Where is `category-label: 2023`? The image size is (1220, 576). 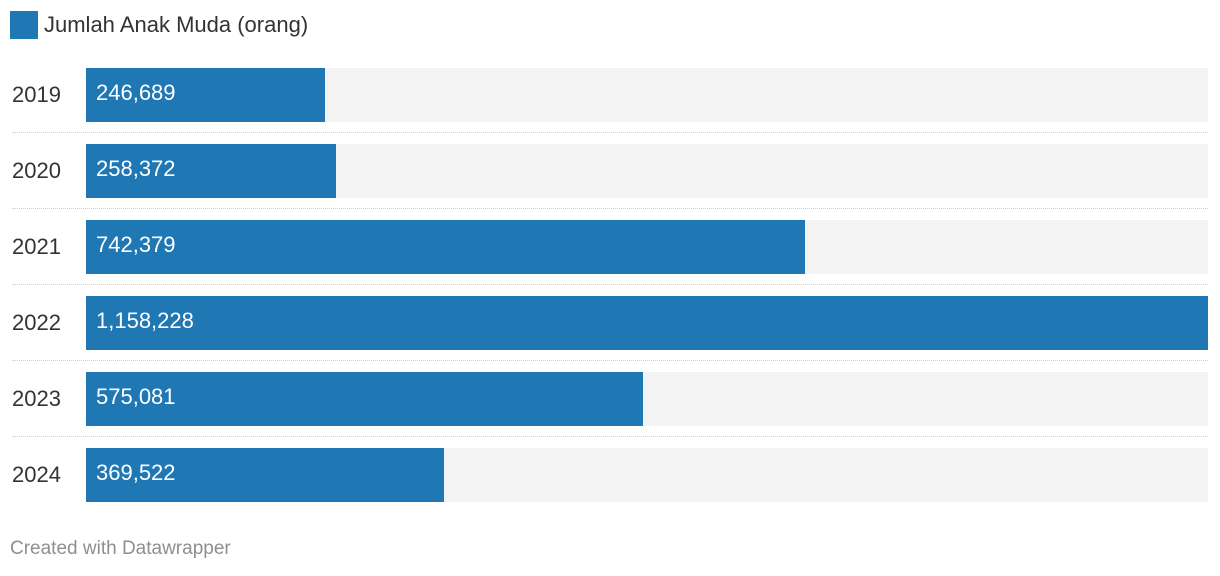 category-label: 2023 is located at coordinates (36, 398).